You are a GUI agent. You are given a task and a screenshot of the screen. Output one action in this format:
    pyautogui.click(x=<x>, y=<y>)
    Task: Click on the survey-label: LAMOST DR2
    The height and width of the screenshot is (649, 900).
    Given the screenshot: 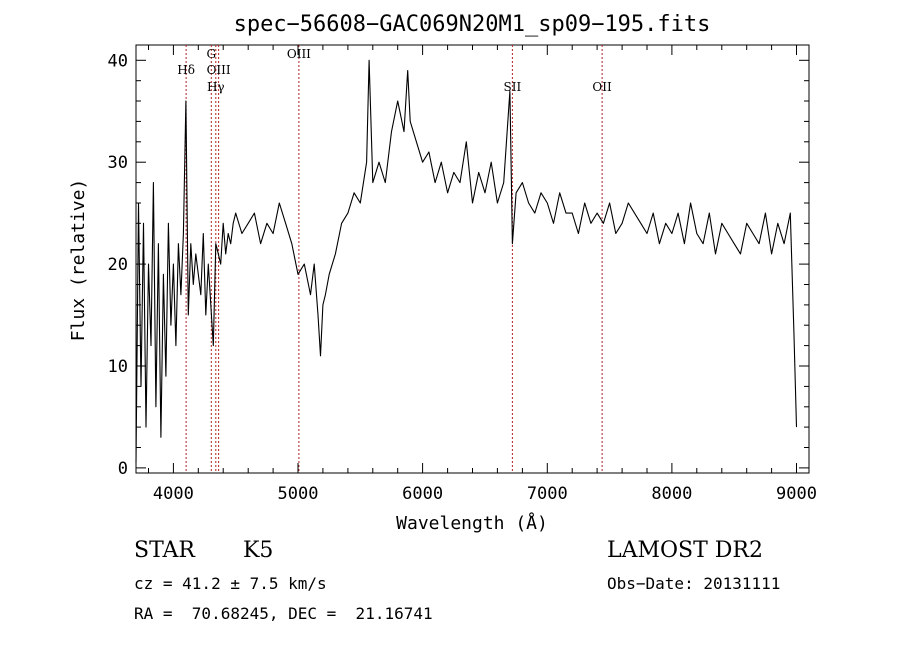 What is the action you would take?
    pyautogui.click(x=685, y=550)
    